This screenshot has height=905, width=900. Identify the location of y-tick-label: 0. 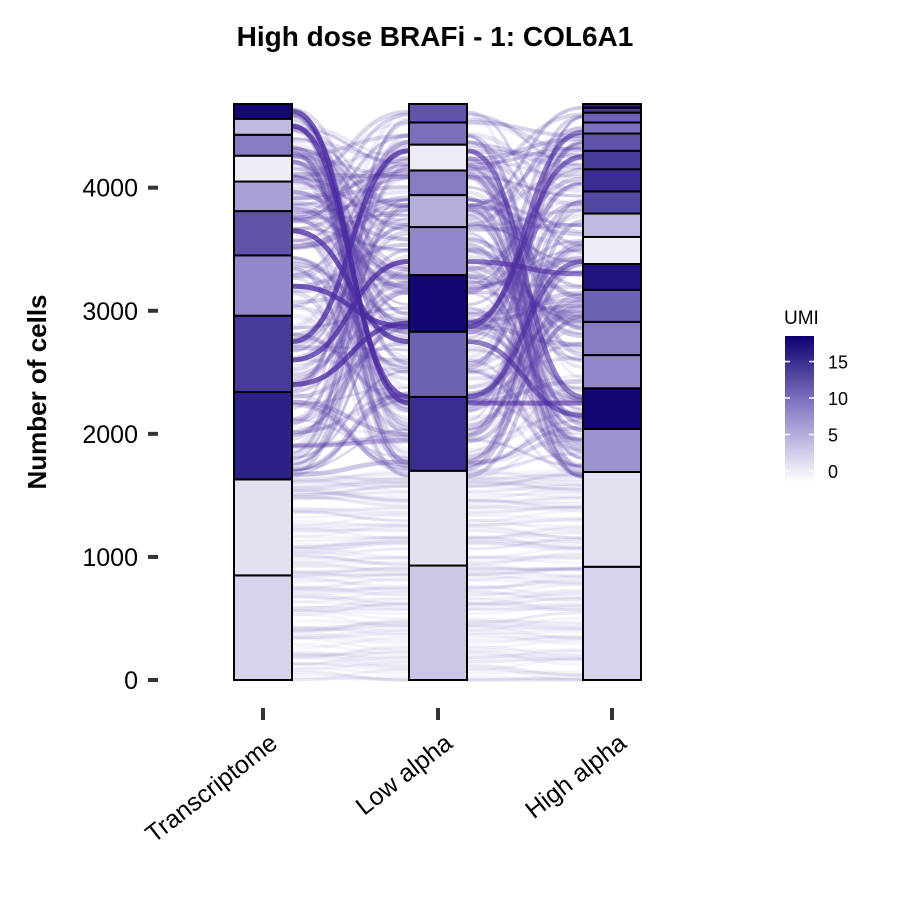
(131, 681).